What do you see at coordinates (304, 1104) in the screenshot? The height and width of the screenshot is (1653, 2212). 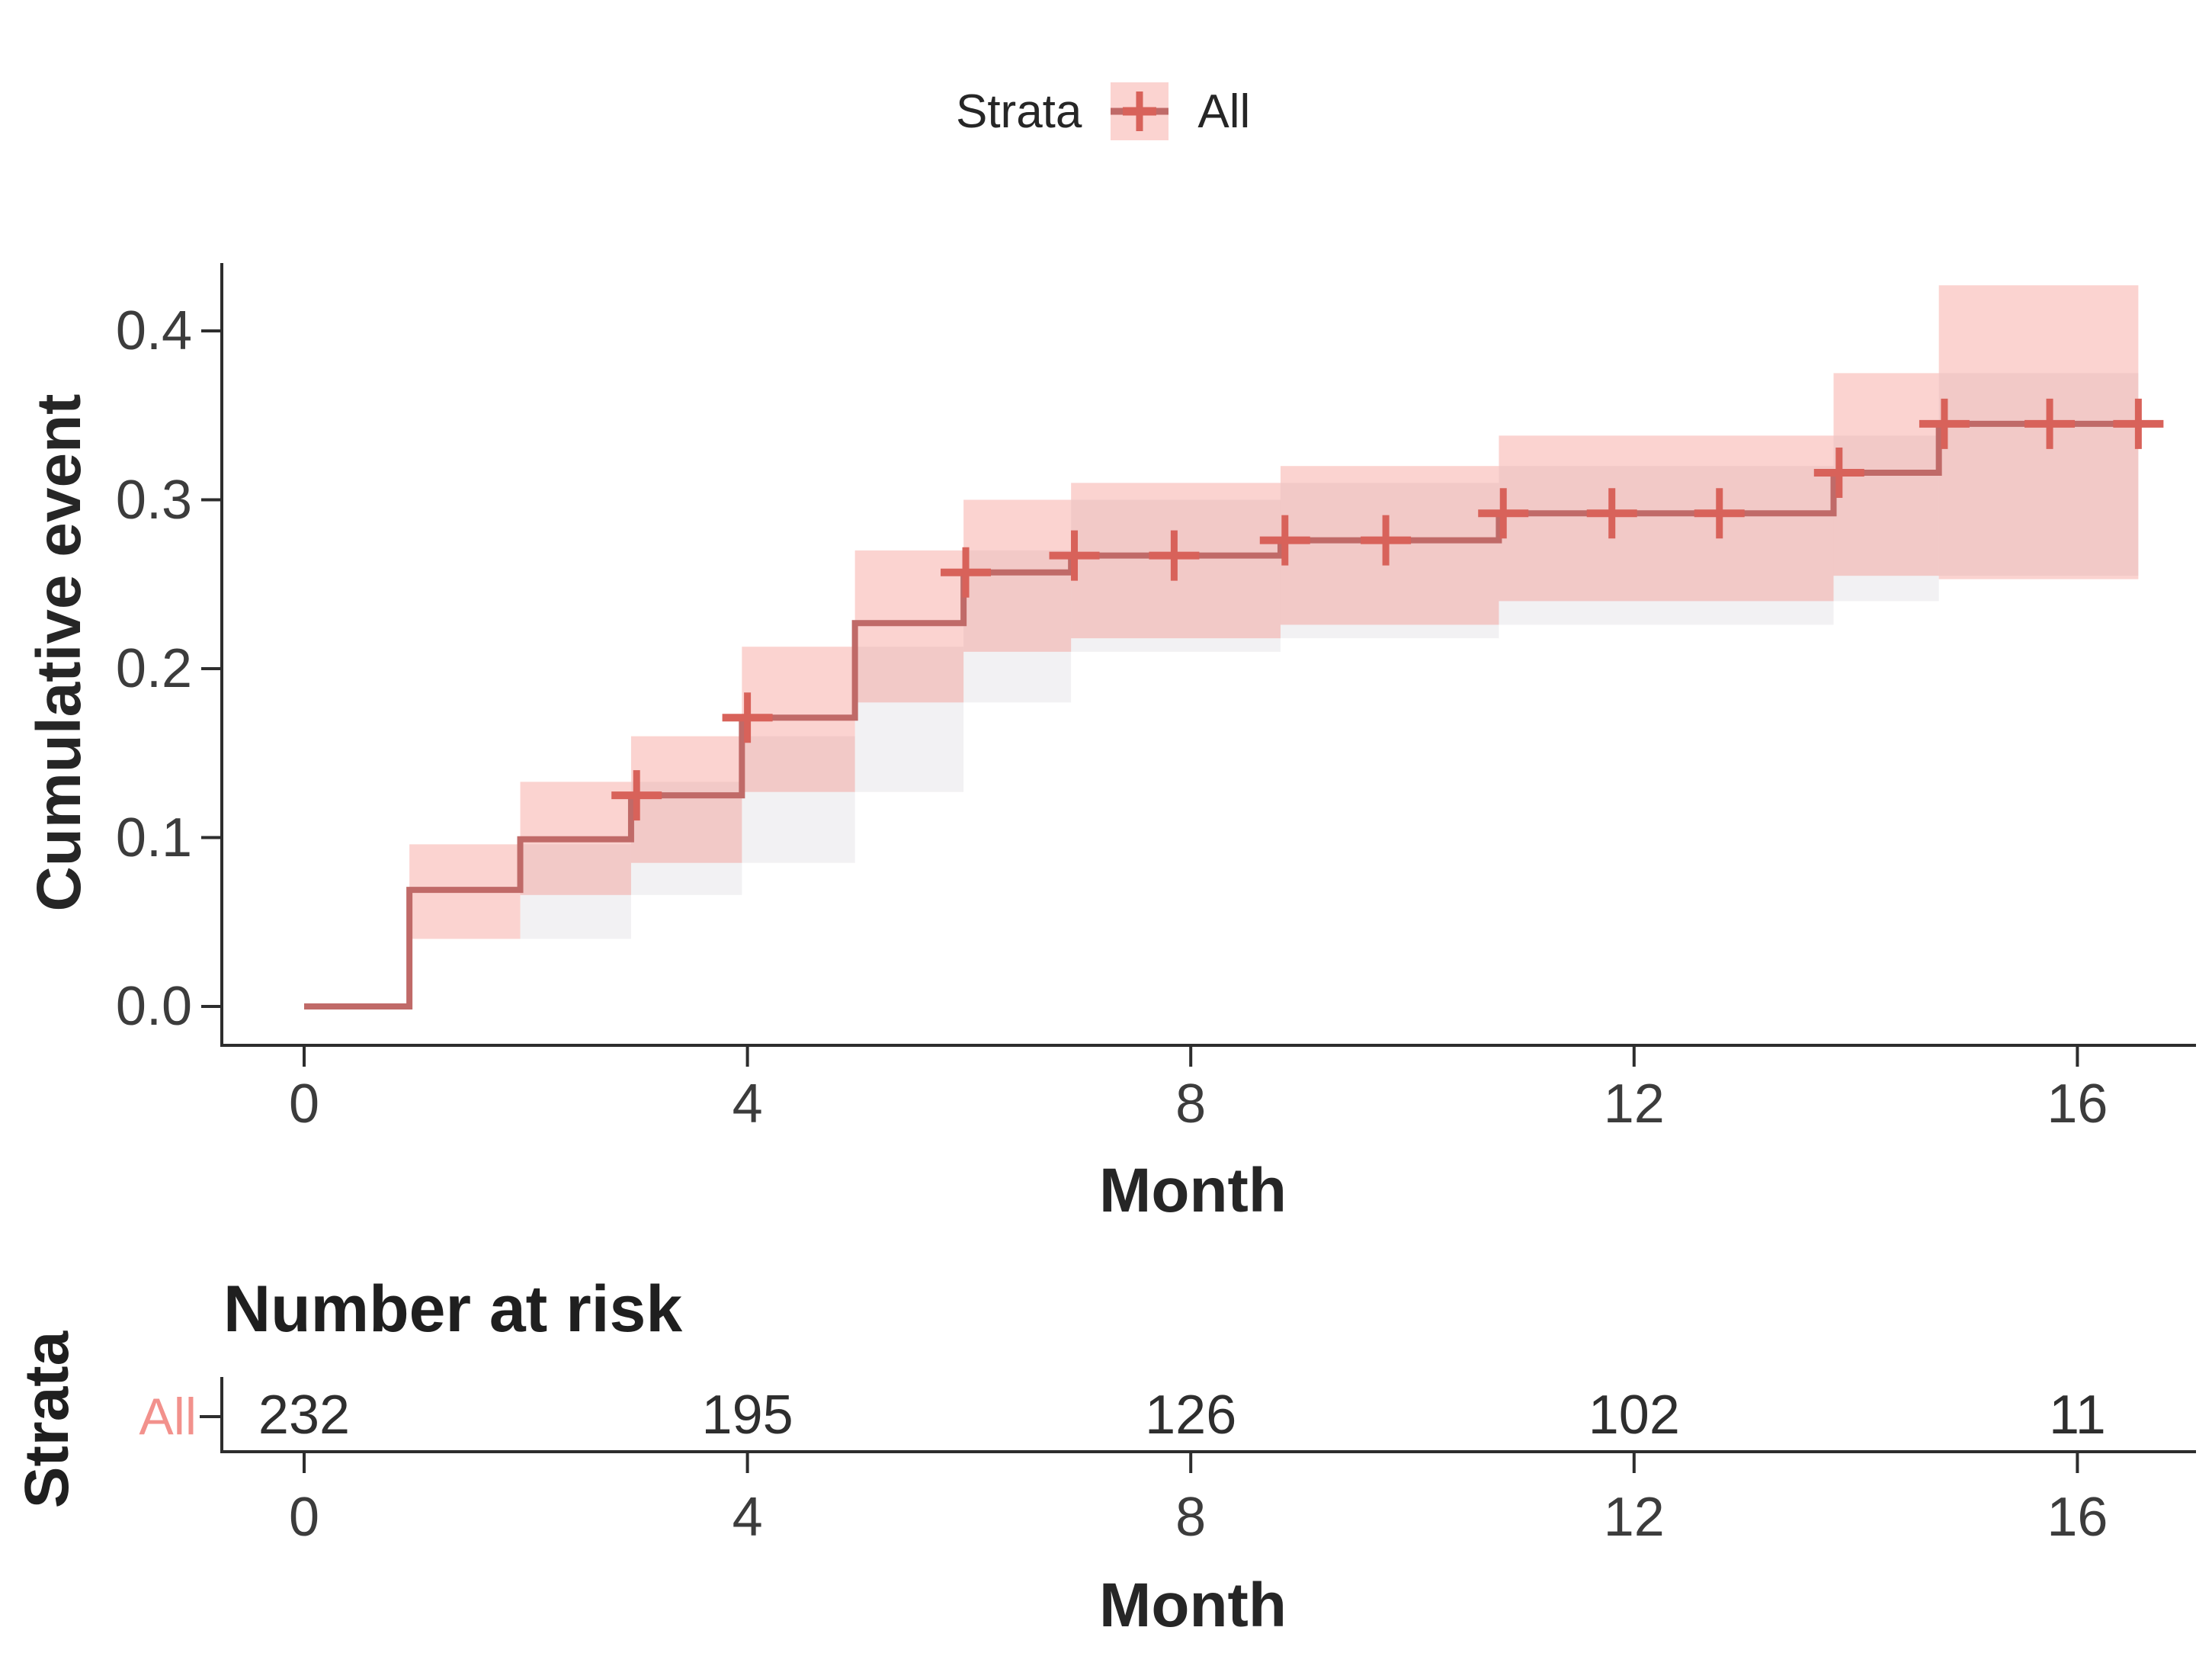 I see `x-tick-label: 0` at bounding box center [304, 1104].